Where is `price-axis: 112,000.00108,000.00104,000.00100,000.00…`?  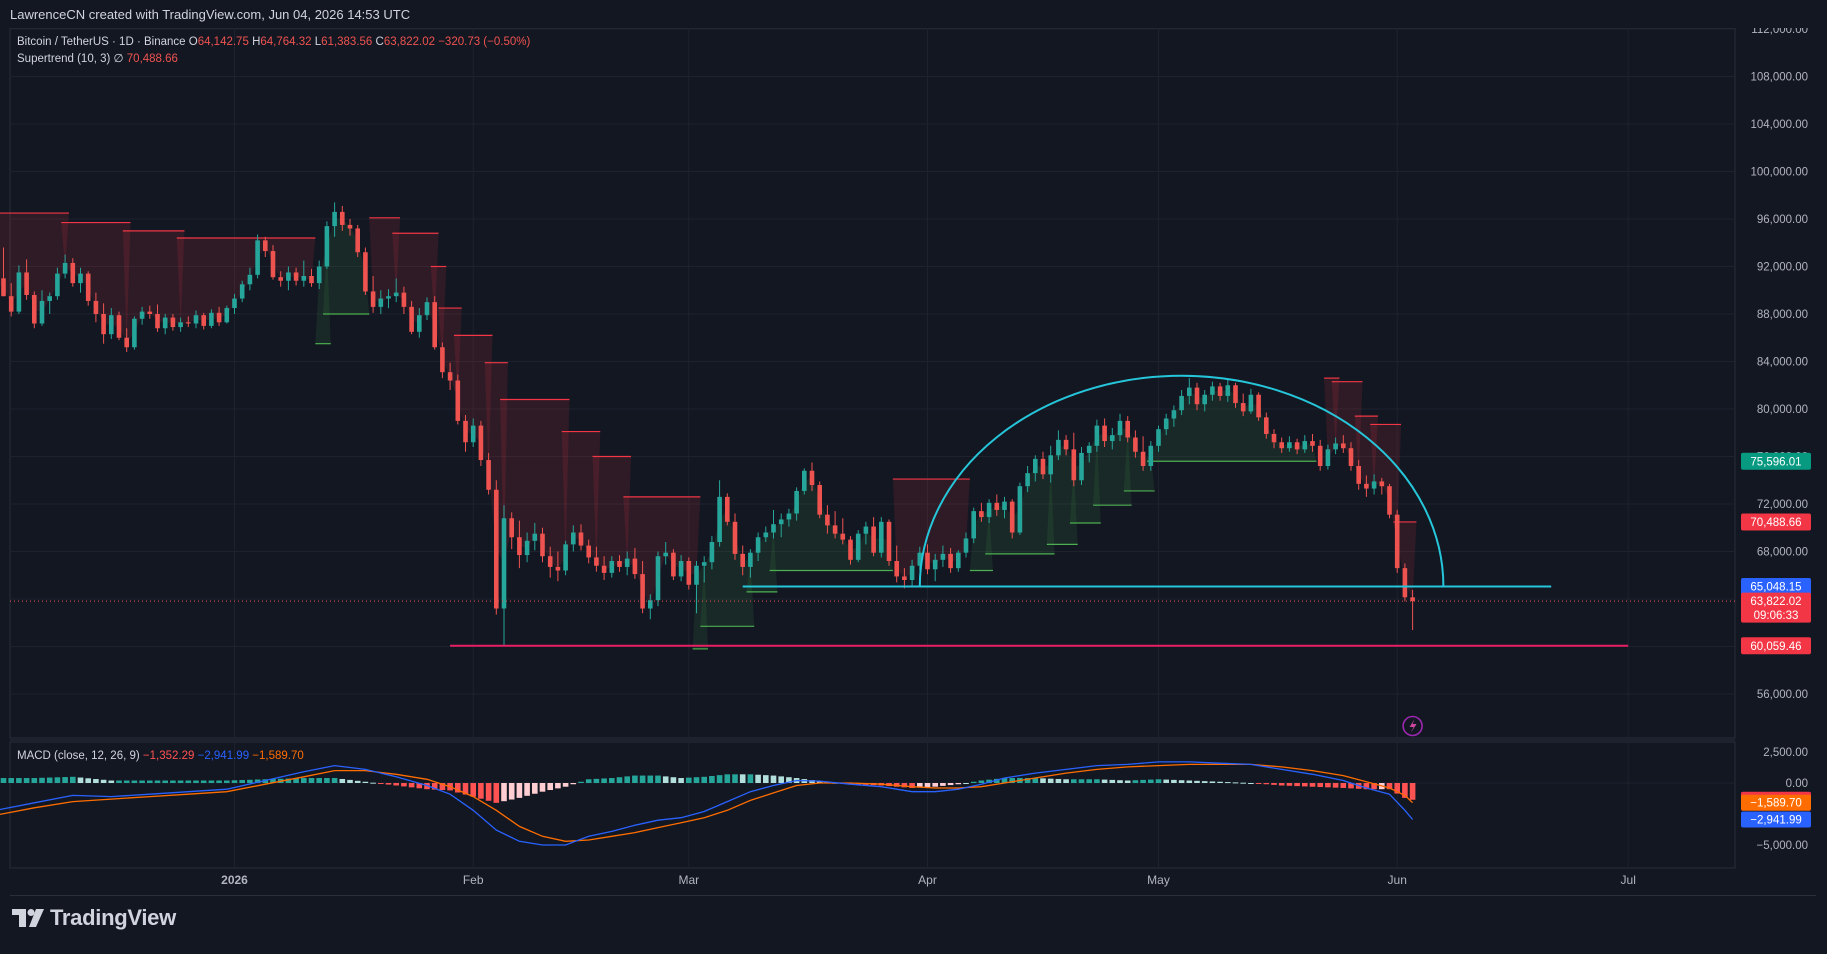
price-axis: 112,000.00108,000.00104,000.00100,000.00… is located at coordinates (1776, 362).